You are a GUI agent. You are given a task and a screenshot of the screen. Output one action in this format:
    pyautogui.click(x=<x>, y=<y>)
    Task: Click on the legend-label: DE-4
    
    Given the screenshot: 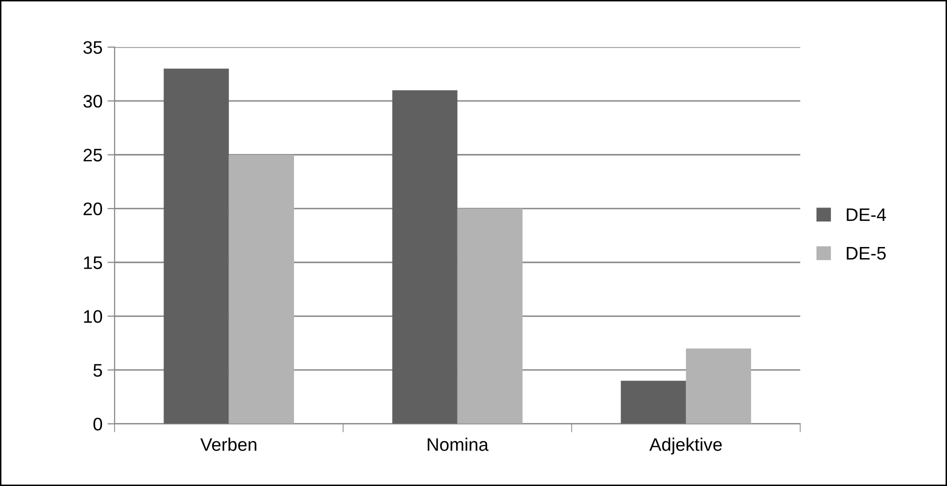 What is the action you would take?
    pyautogui.click(x=866, y=214)
    